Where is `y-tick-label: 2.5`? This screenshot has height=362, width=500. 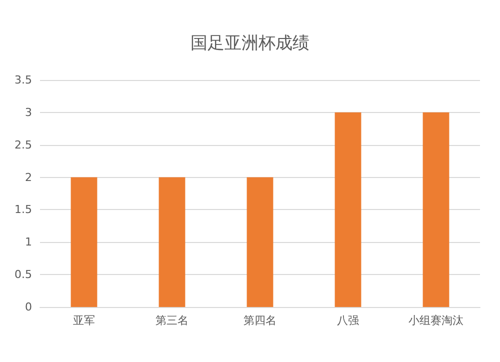 y-tick-label: 2.5 is located at coordinates (23, 145).